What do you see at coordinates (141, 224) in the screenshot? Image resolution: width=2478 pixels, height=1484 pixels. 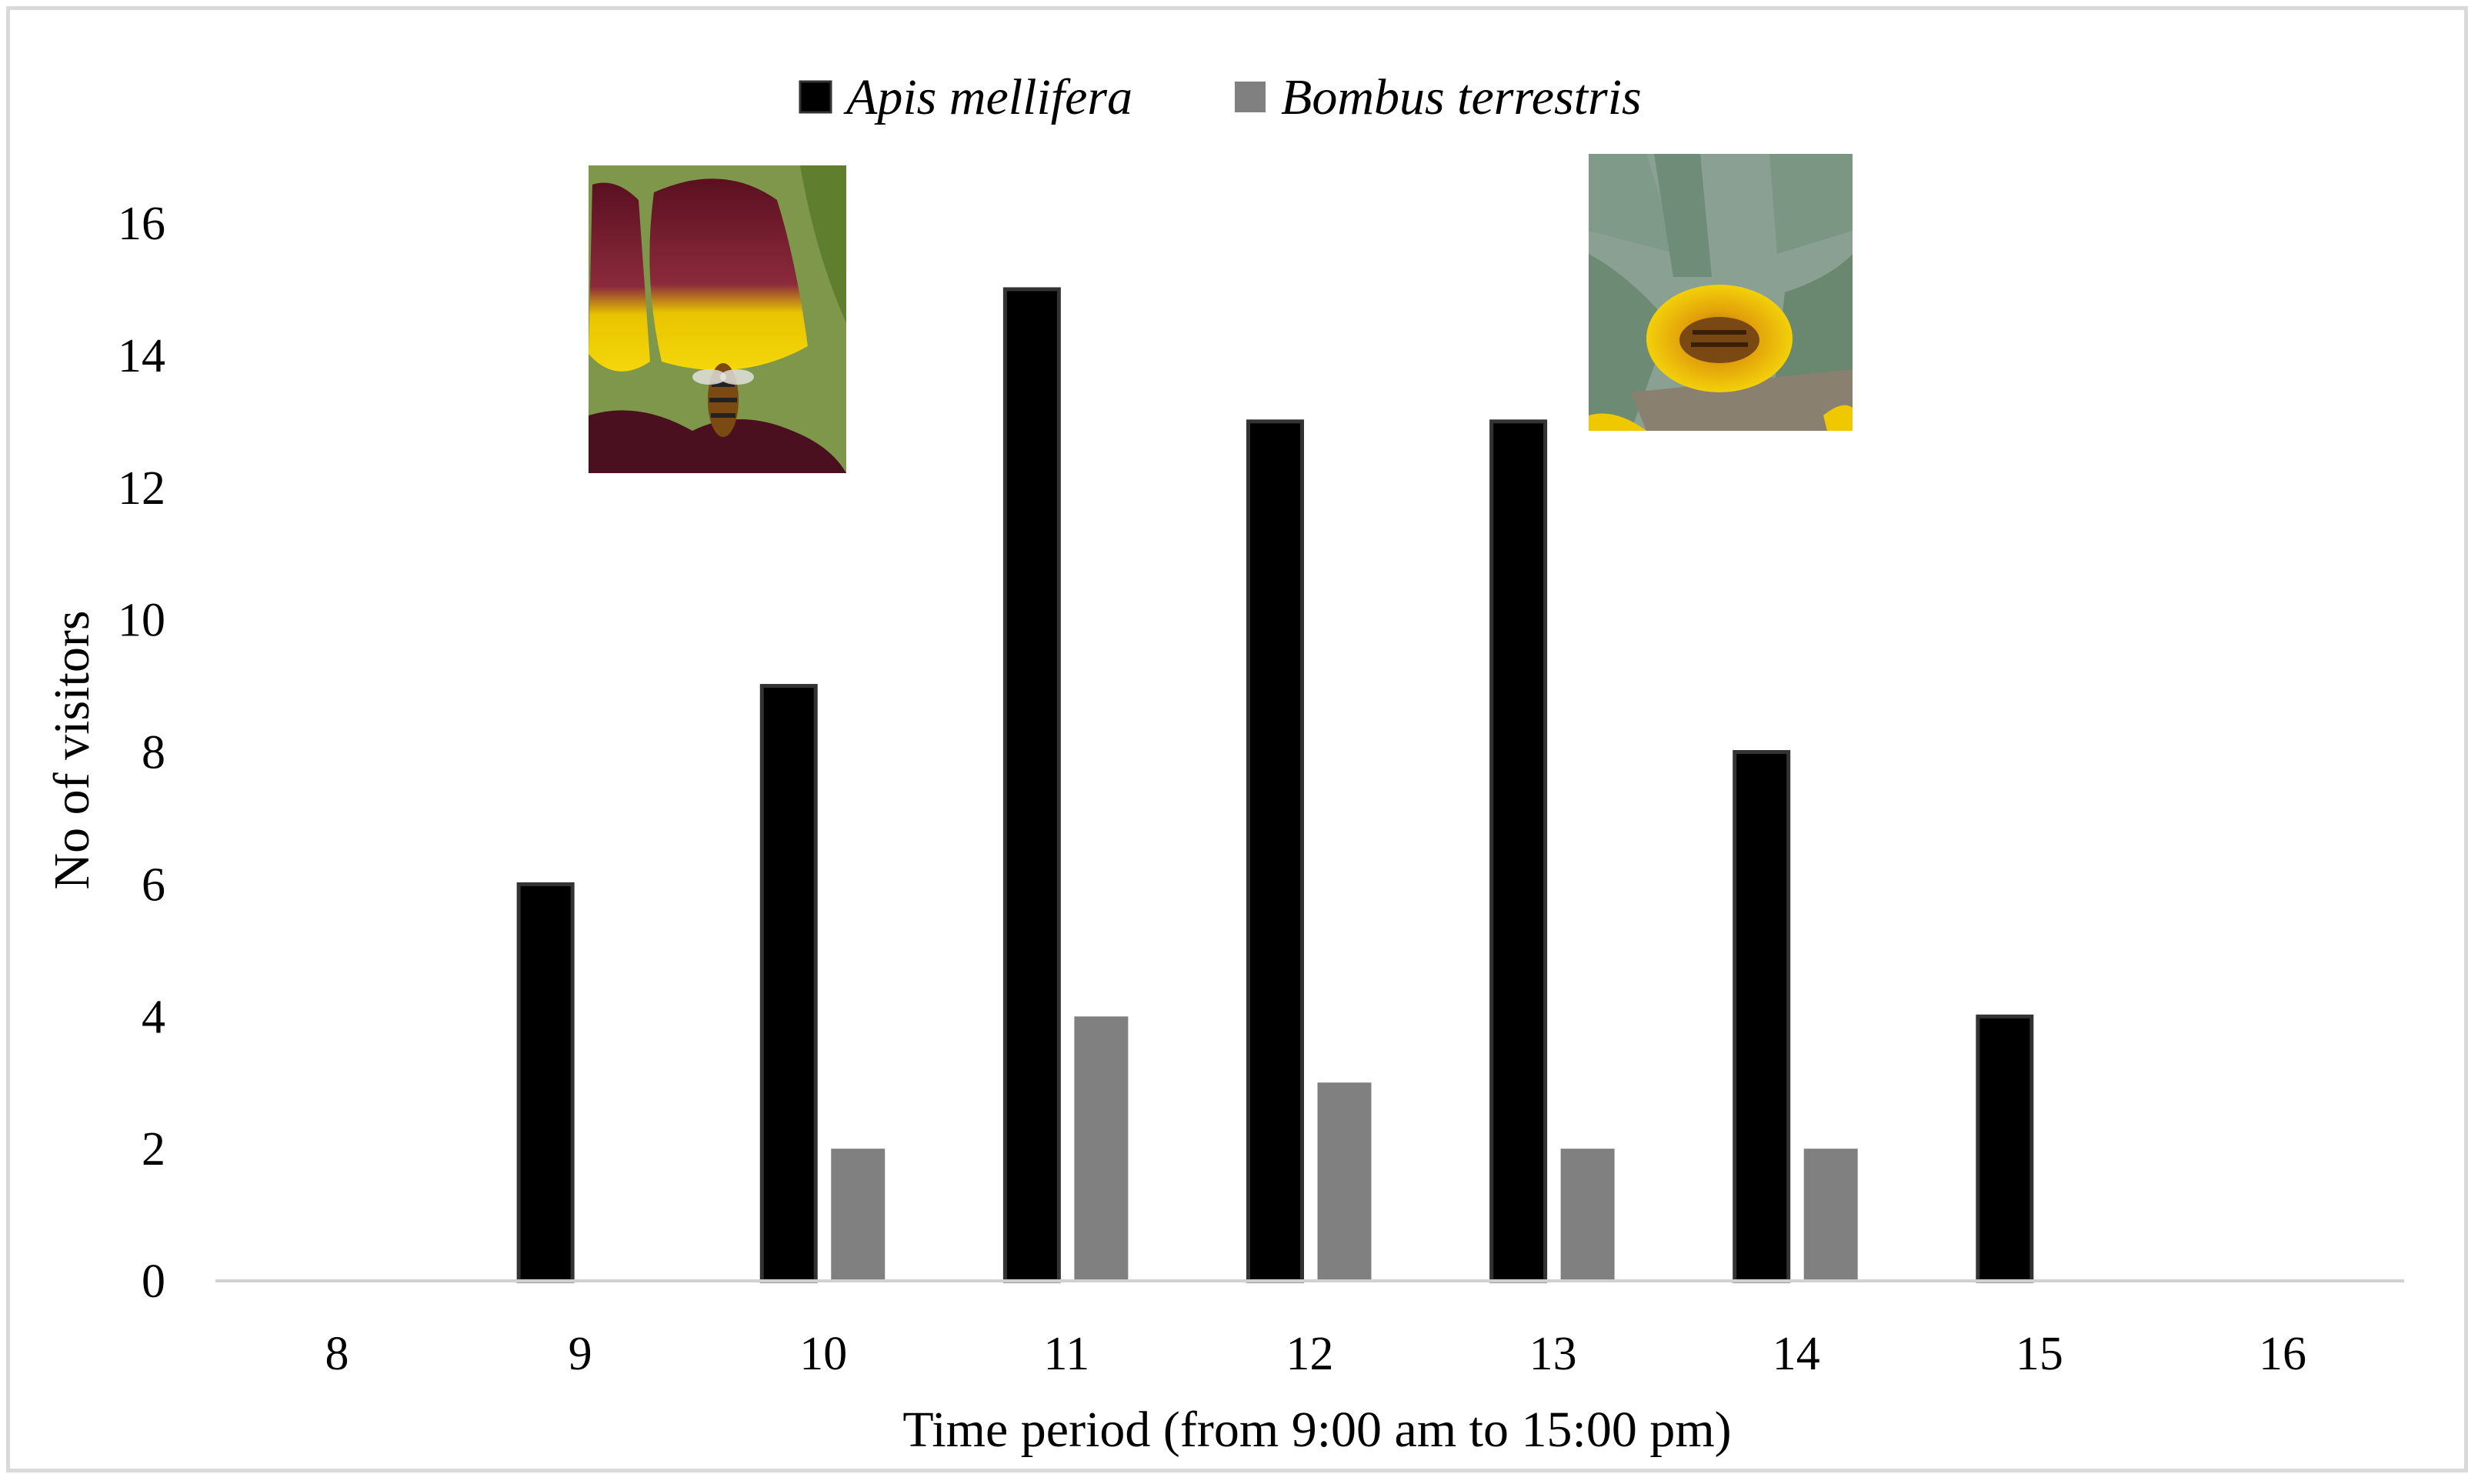 I see `y-tick-label: 16` at bounding box center [141, 224].